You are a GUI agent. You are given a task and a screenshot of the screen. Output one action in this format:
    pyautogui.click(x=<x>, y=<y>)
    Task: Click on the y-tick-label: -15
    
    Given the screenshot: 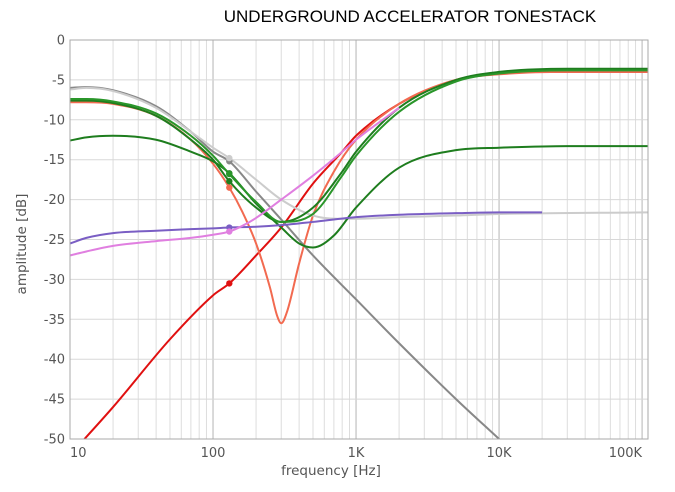 What is the action you would take?
    pyautogui.click(x=54, y=160)
    